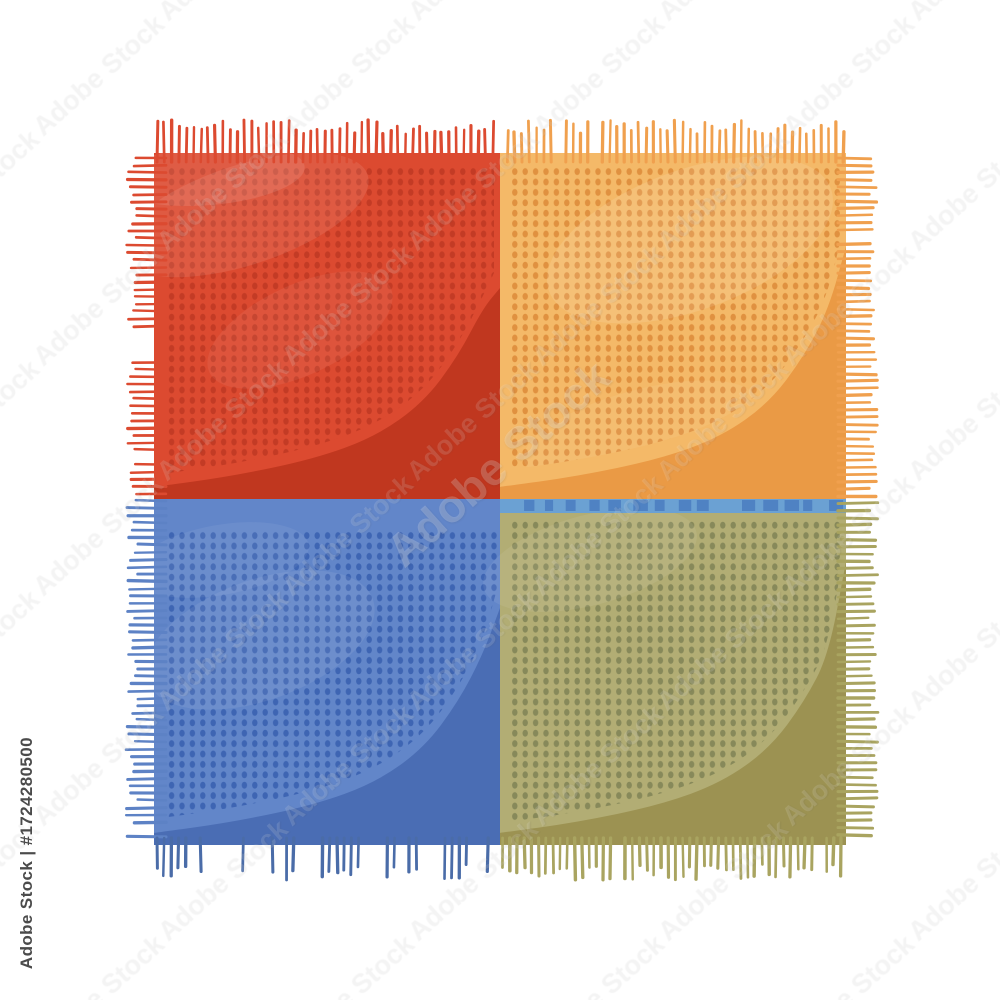  I want to click on quadrant-blue, so click(315, 672).